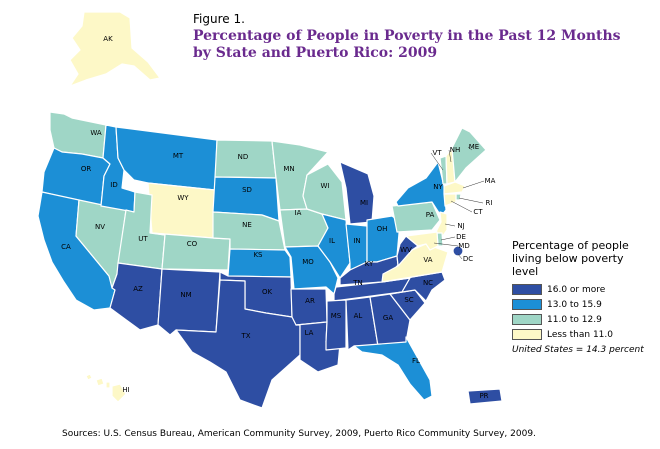  What do you see at coordinates (336, 325) in the screenshot?
I see `state-ms` at bounding box center [336, 325].